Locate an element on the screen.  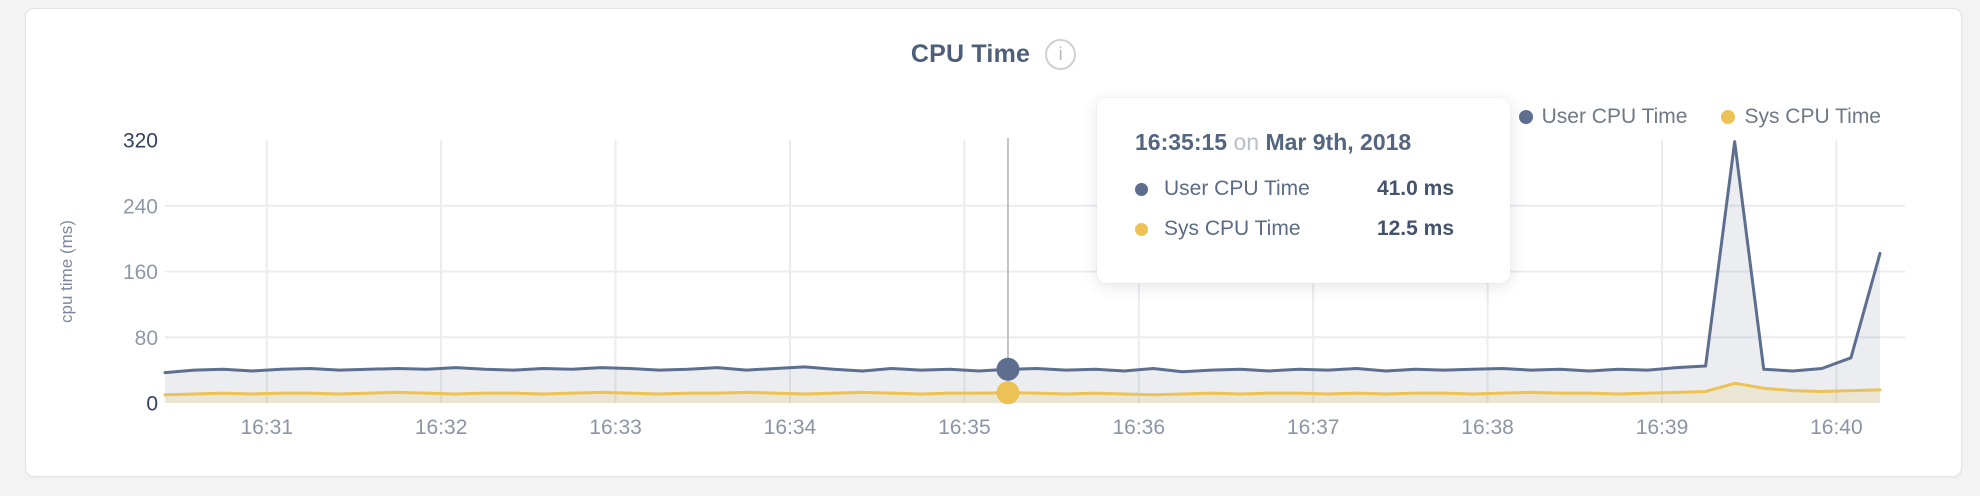
legend-item-user-cpu-time: User CPU Time is located at coordinates (1603, 117).